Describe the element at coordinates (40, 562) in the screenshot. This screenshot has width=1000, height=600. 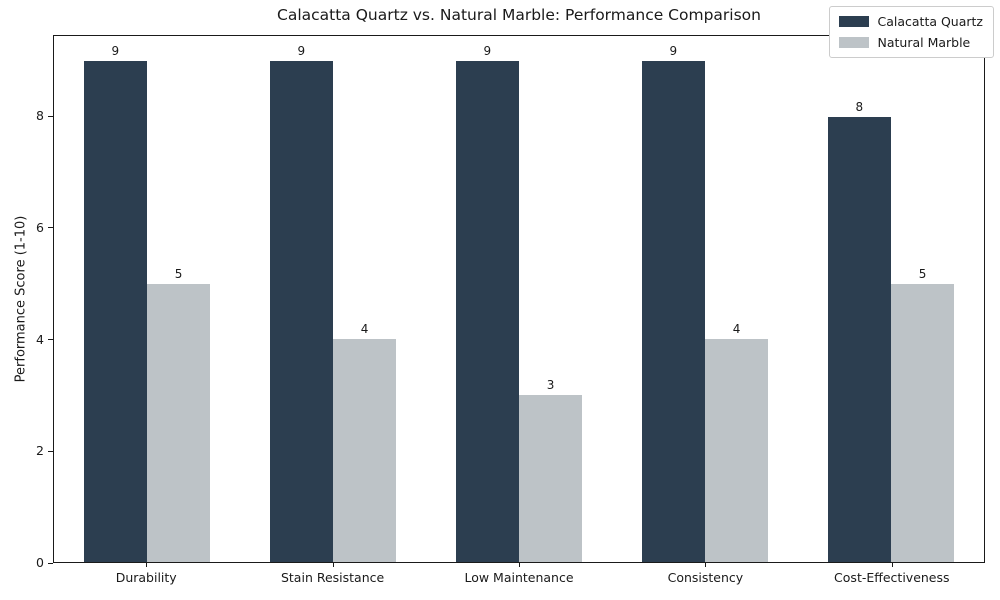
I see `y-tick-label: 0` at that location.